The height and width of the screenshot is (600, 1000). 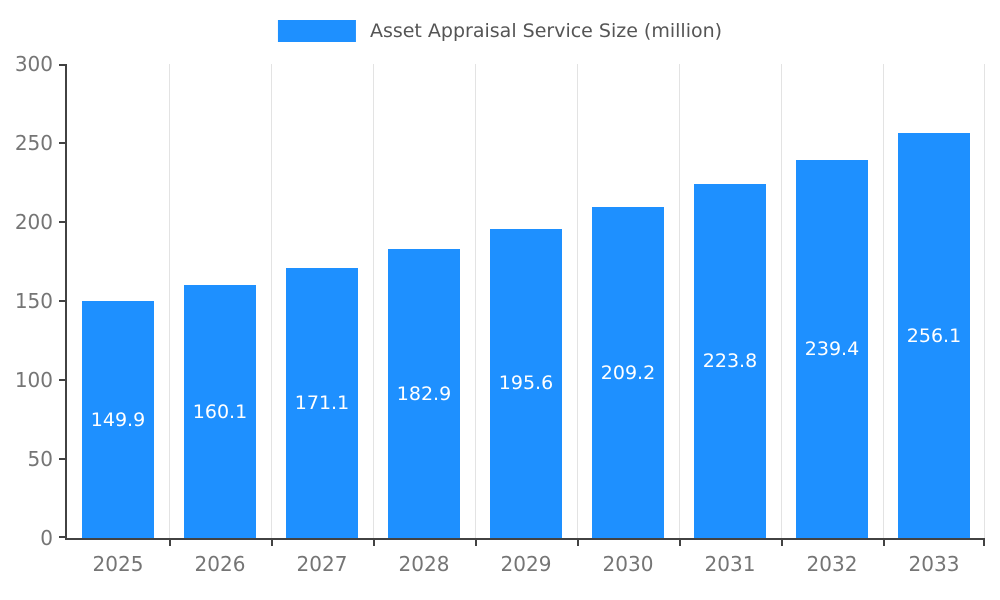 I want to click on y-axis-label: 200, so click(x=33, y=222).